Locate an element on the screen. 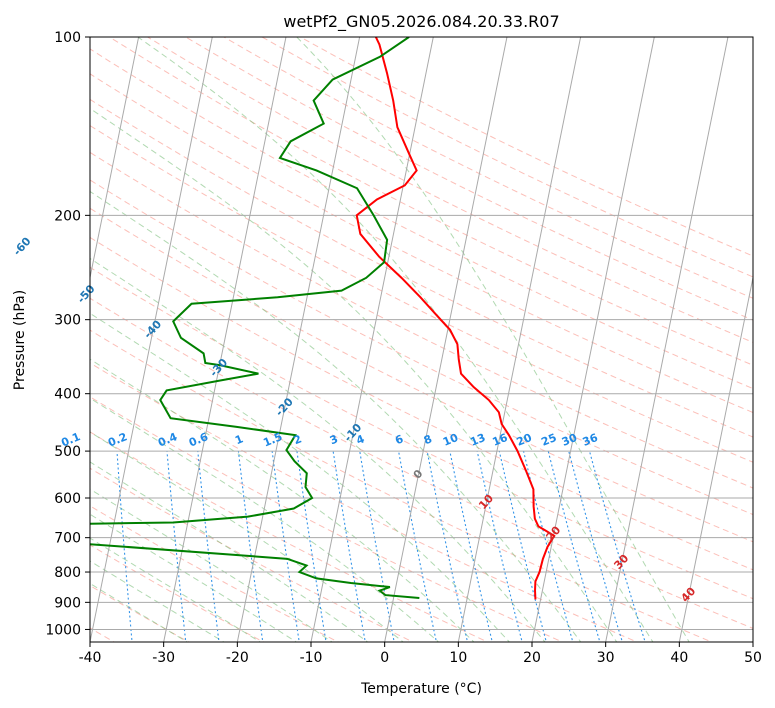 The image size is (775, 708). x-tick-label: 30 is located at coordinates (606, 658).